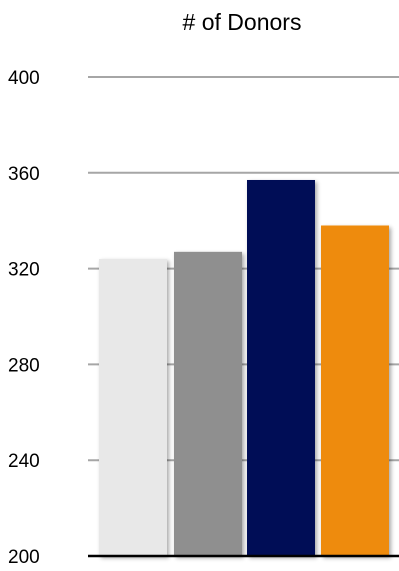 Image resolution: width=399 pixels, height=571 pixels. What do you see at coordinates (24, 365) in the screenshot?
I see `y-tick-label: 280` at bounding box center [24, 365].